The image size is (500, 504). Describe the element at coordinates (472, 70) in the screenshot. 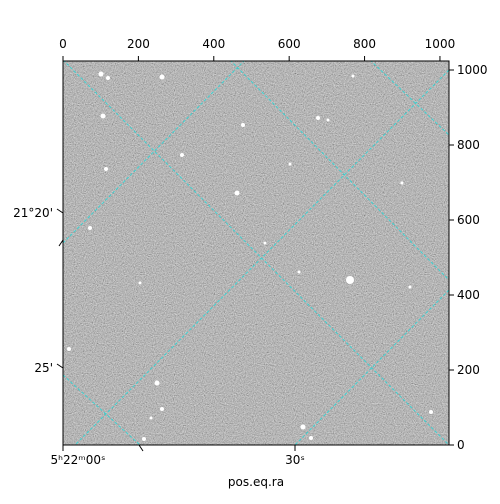

I see `y-tick-label: 1000` at that location.